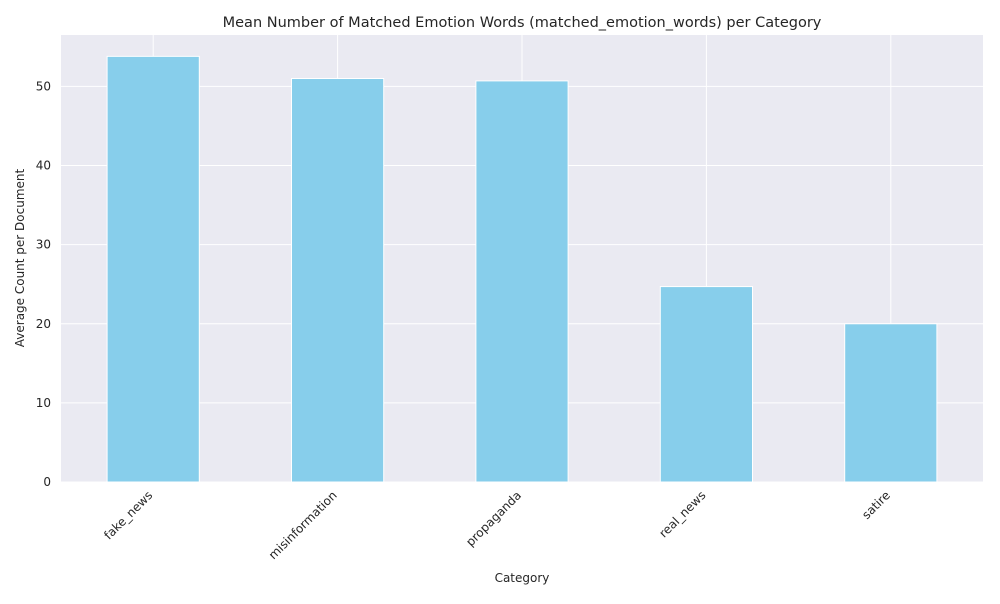  I want to click on y-tick-label: 40, so click(43, 166).